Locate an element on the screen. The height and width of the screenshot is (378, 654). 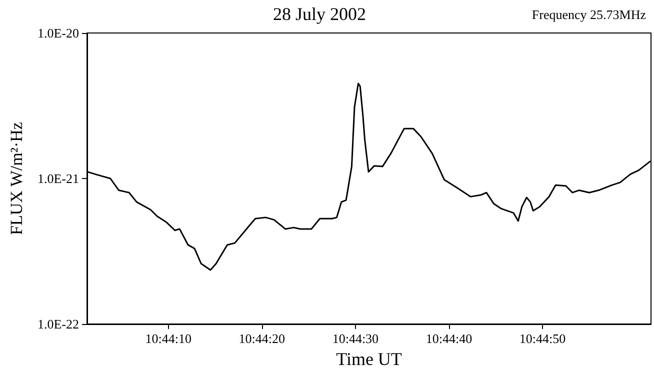
x-tick-label: 10:44:20 is located at coordinates (262, 338).